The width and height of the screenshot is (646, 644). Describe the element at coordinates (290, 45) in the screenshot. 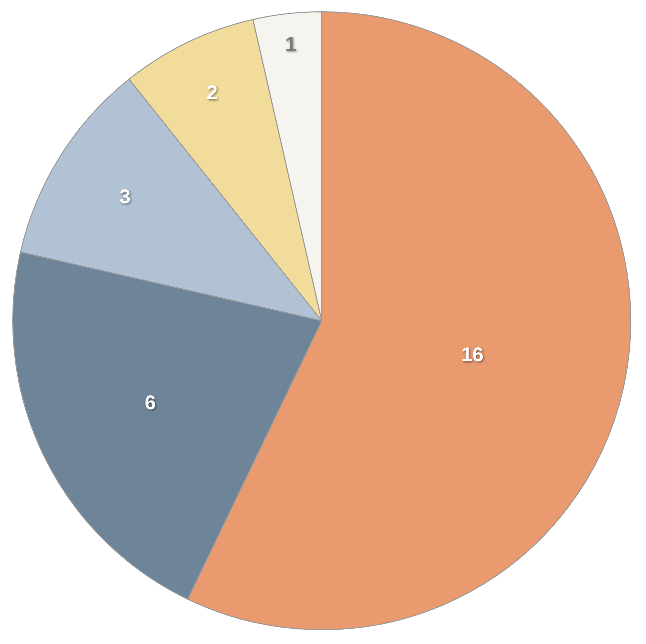

I see `data-label: 1` at that location.